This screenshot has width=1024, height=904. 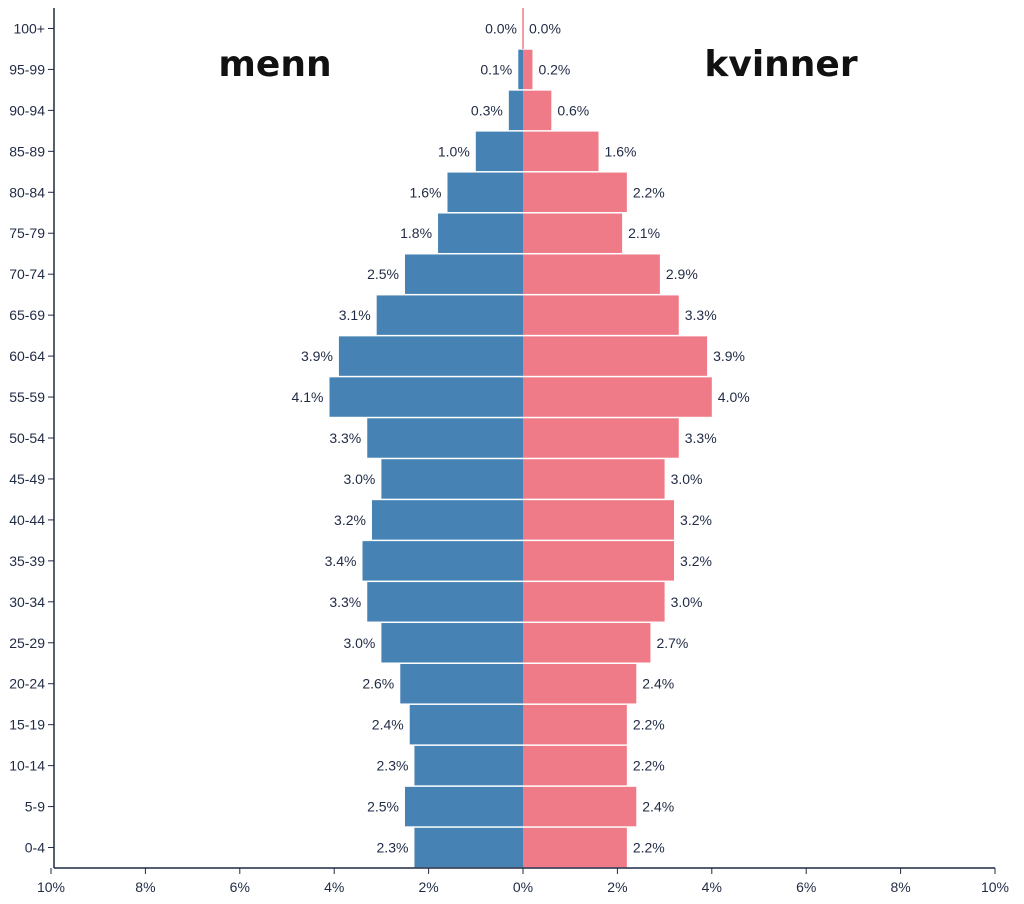 What do you see at coordinates (658, 684) in the screenshot?
I see `value-label-kvinner-20-24: 2.4%` at bounding box center [658, 684].